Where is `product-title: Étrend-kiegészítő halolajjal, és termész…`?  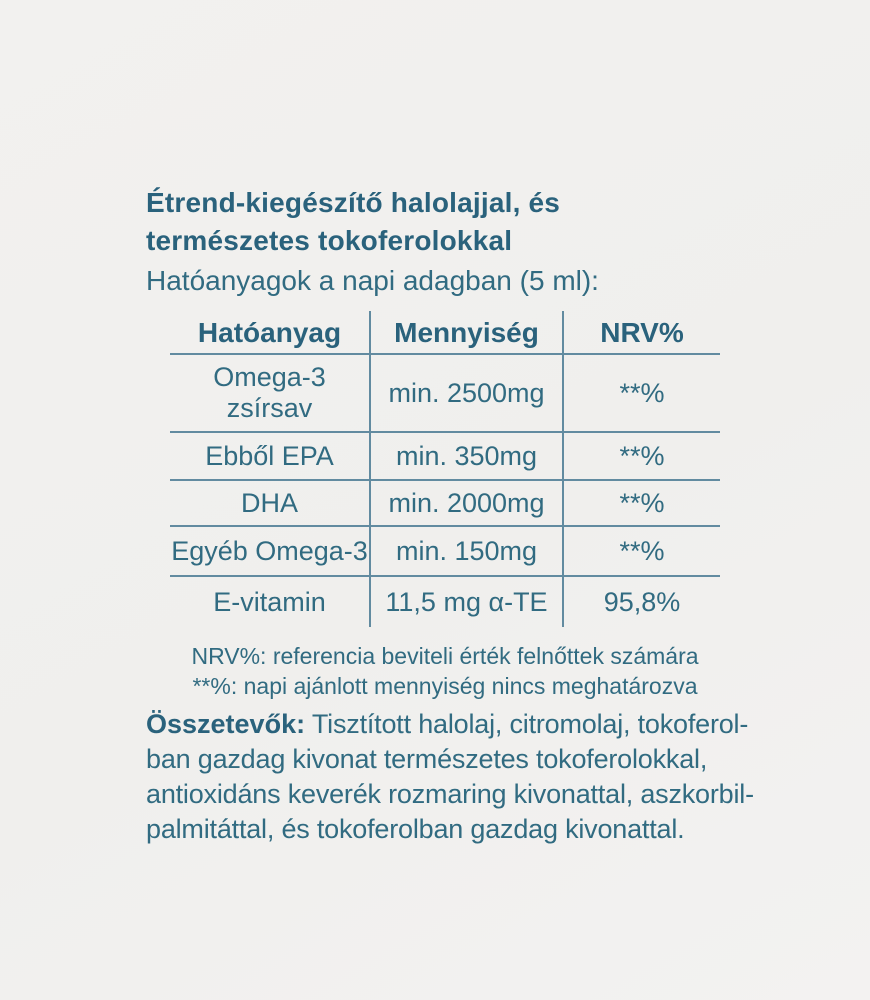 product-title: Étrend-kiegészítő halolajjal, és termész… is located at coordinates (353, 222).